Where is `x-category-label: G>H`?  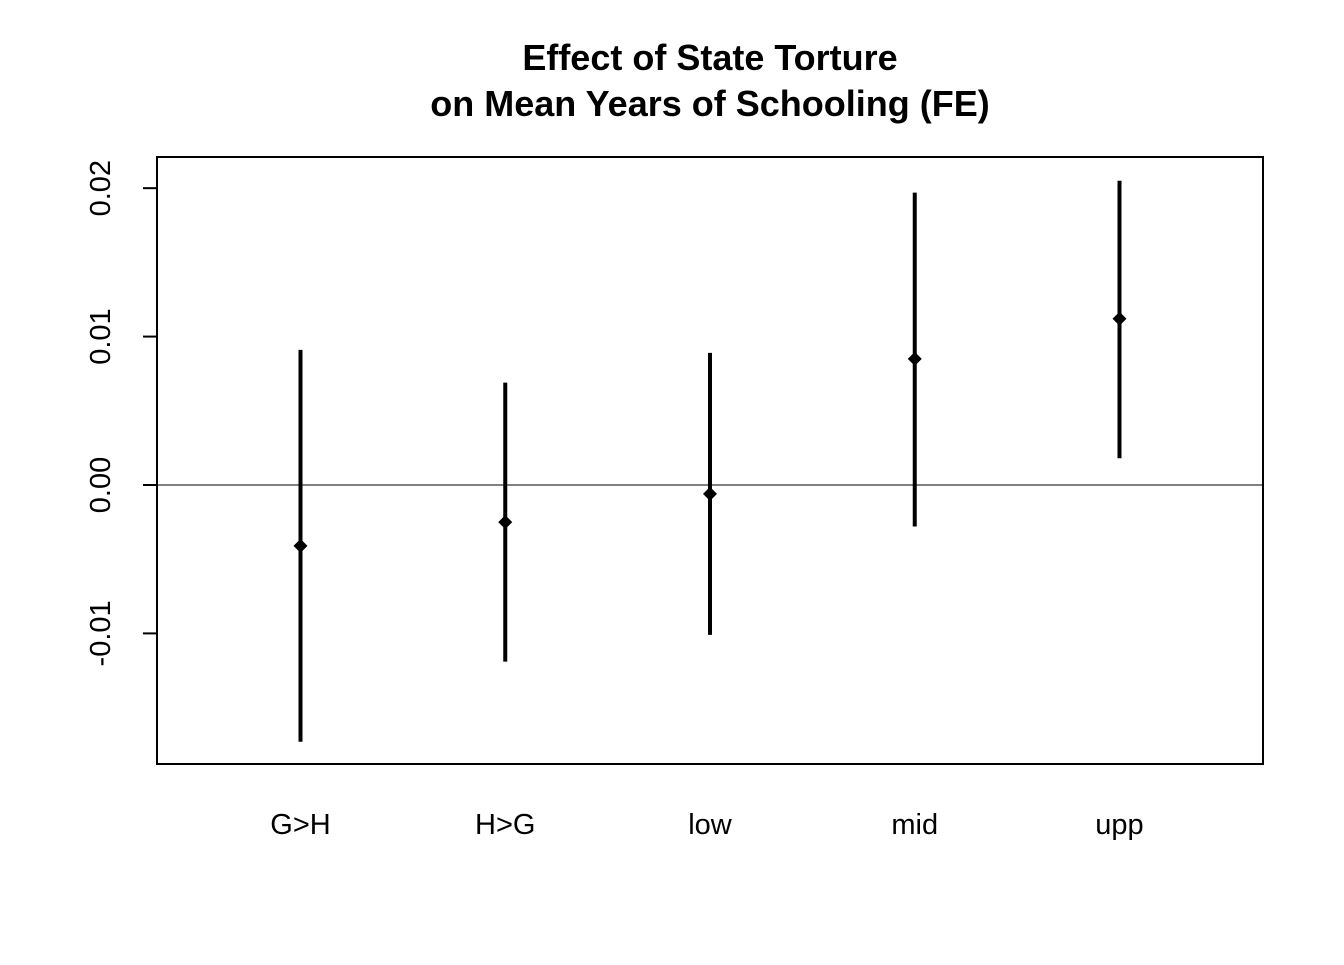 x-category-label: G>H is located at coordinates (300, 825).